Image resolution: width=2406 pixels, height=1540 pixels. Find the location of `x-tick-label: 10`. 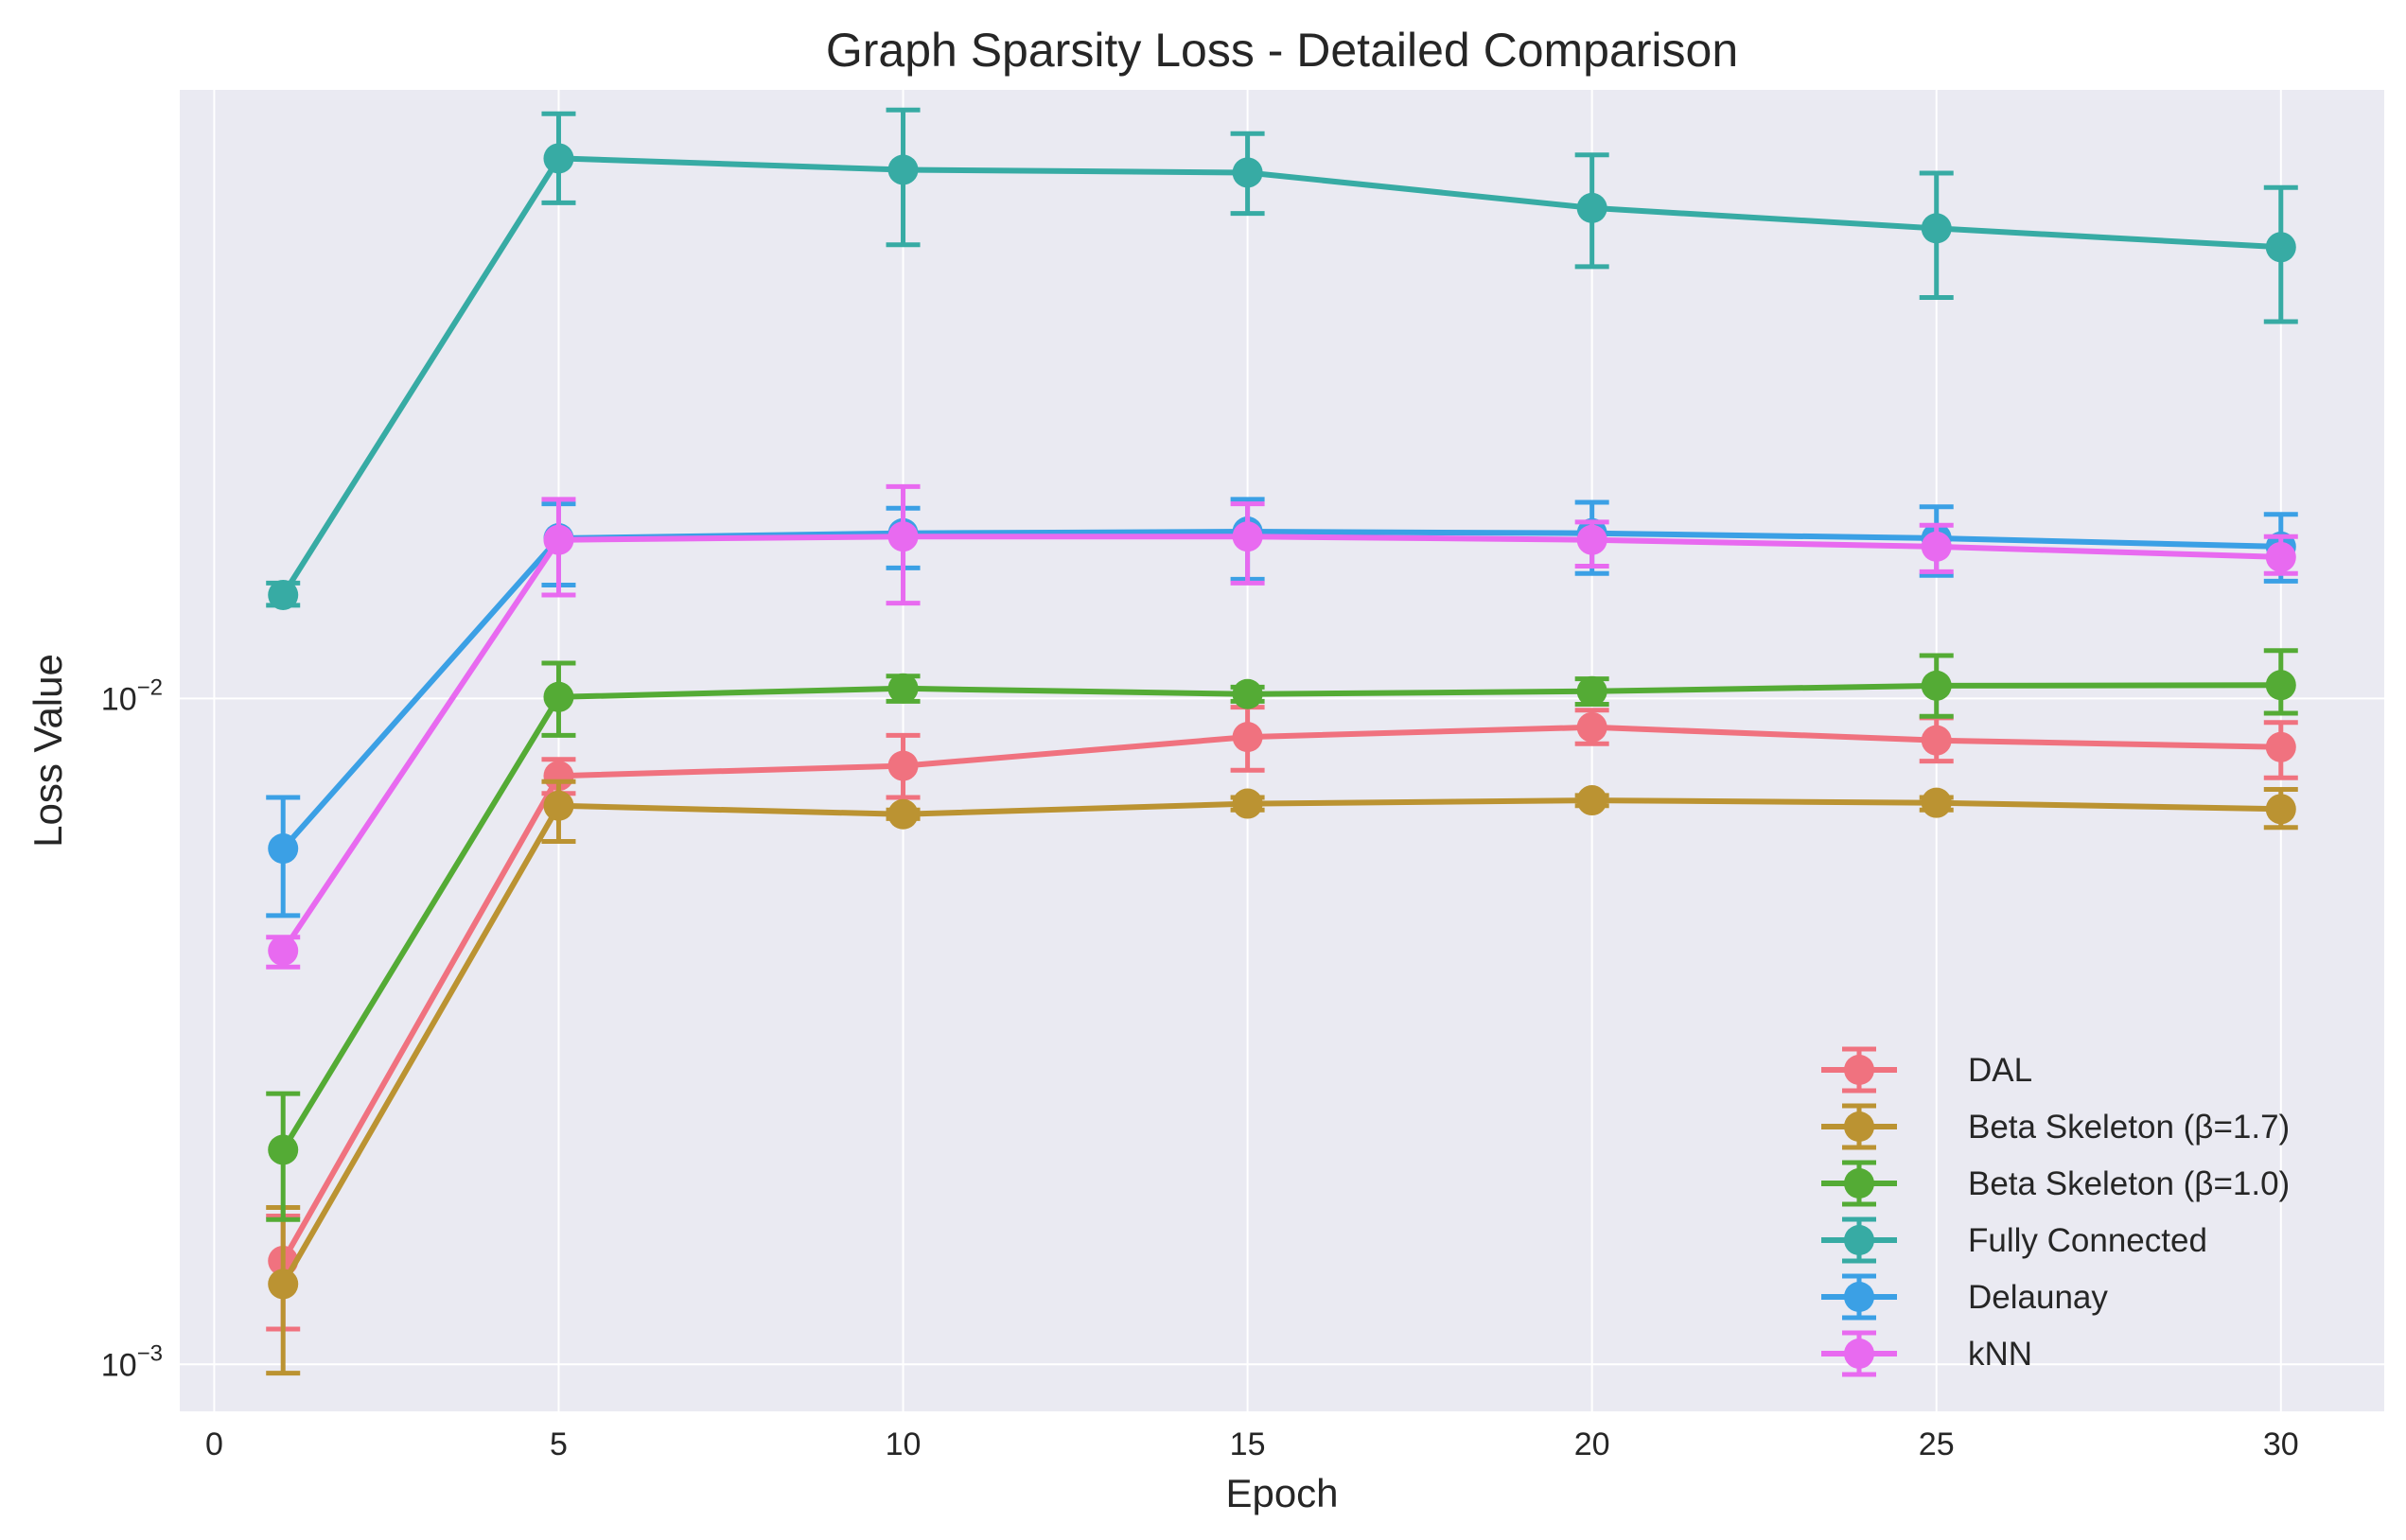

x-tick-label: 10 is located at coordinates (904, 1444).